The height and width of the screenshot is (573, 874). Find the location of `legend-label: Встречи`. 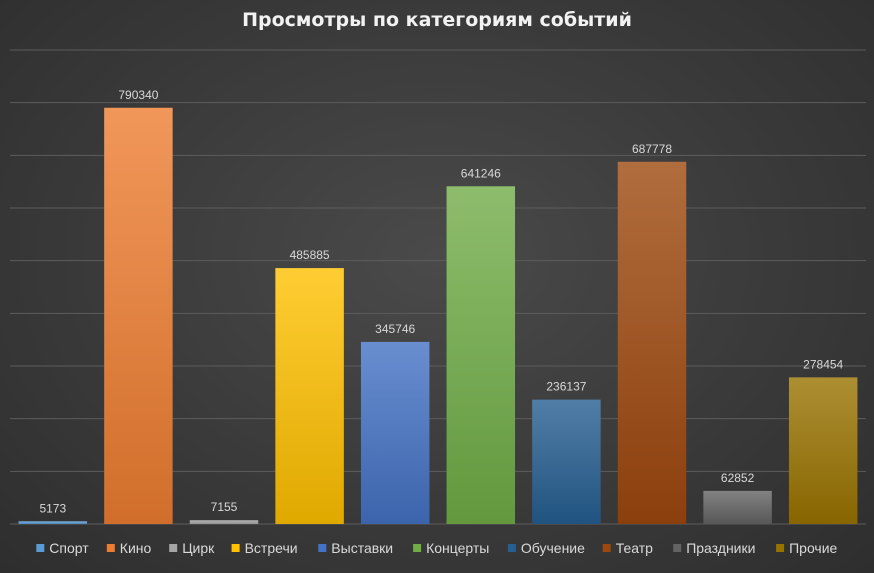

legend-label: Встречи is located at coordinates (271, 548).